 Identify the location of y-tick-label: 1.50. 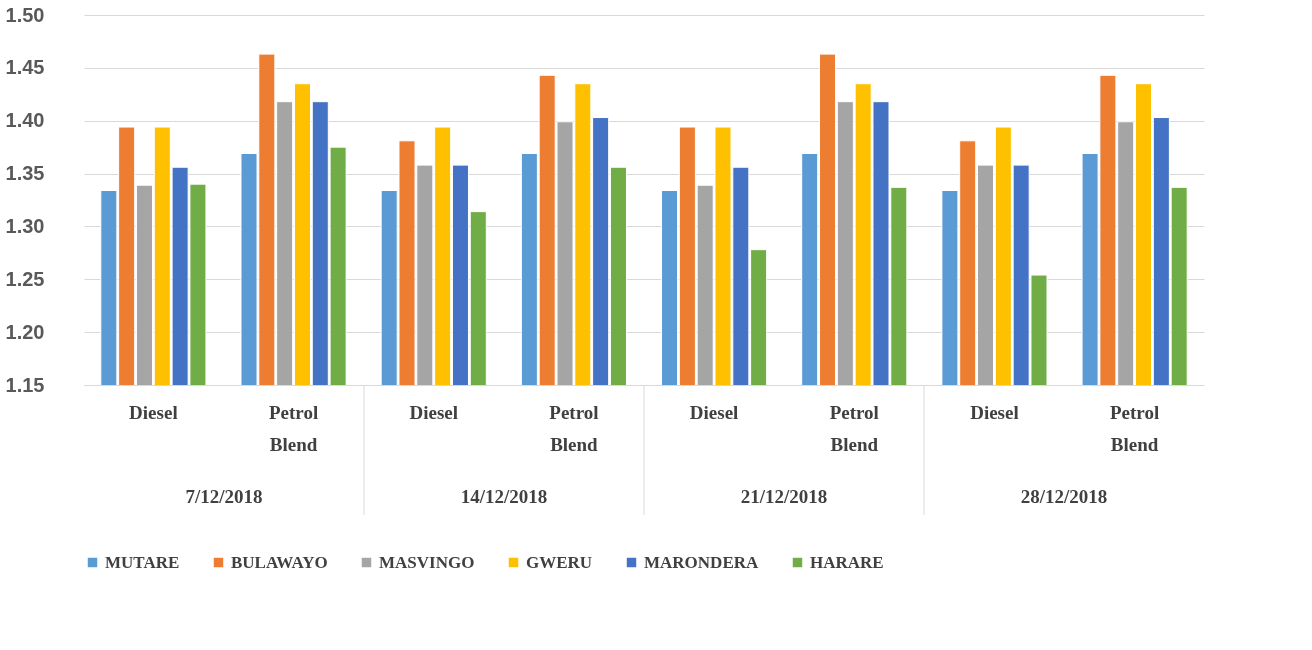
(25, 14).